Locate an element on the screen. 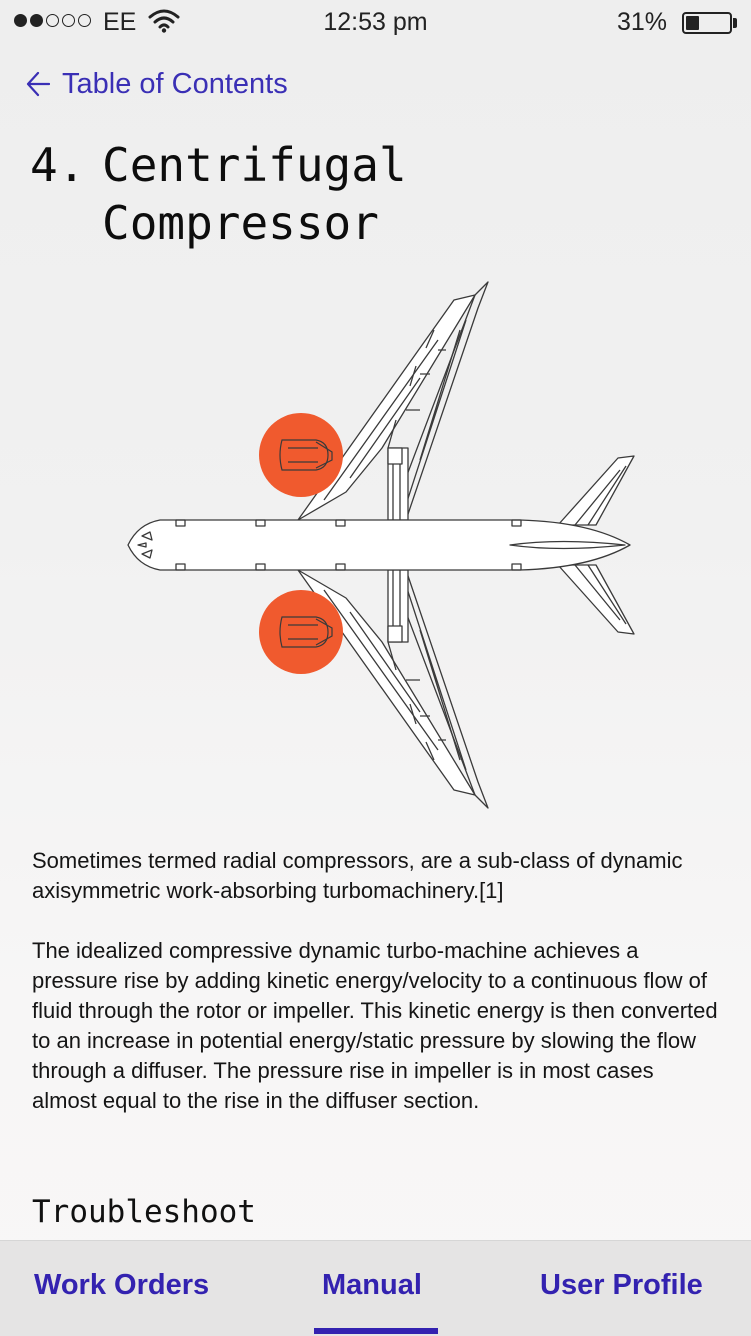 Image resolution: width=751 pixels, height=1336 pixels. section-heading-troubleshoot: Troubleshoot is located at coordinates (144, 1212).